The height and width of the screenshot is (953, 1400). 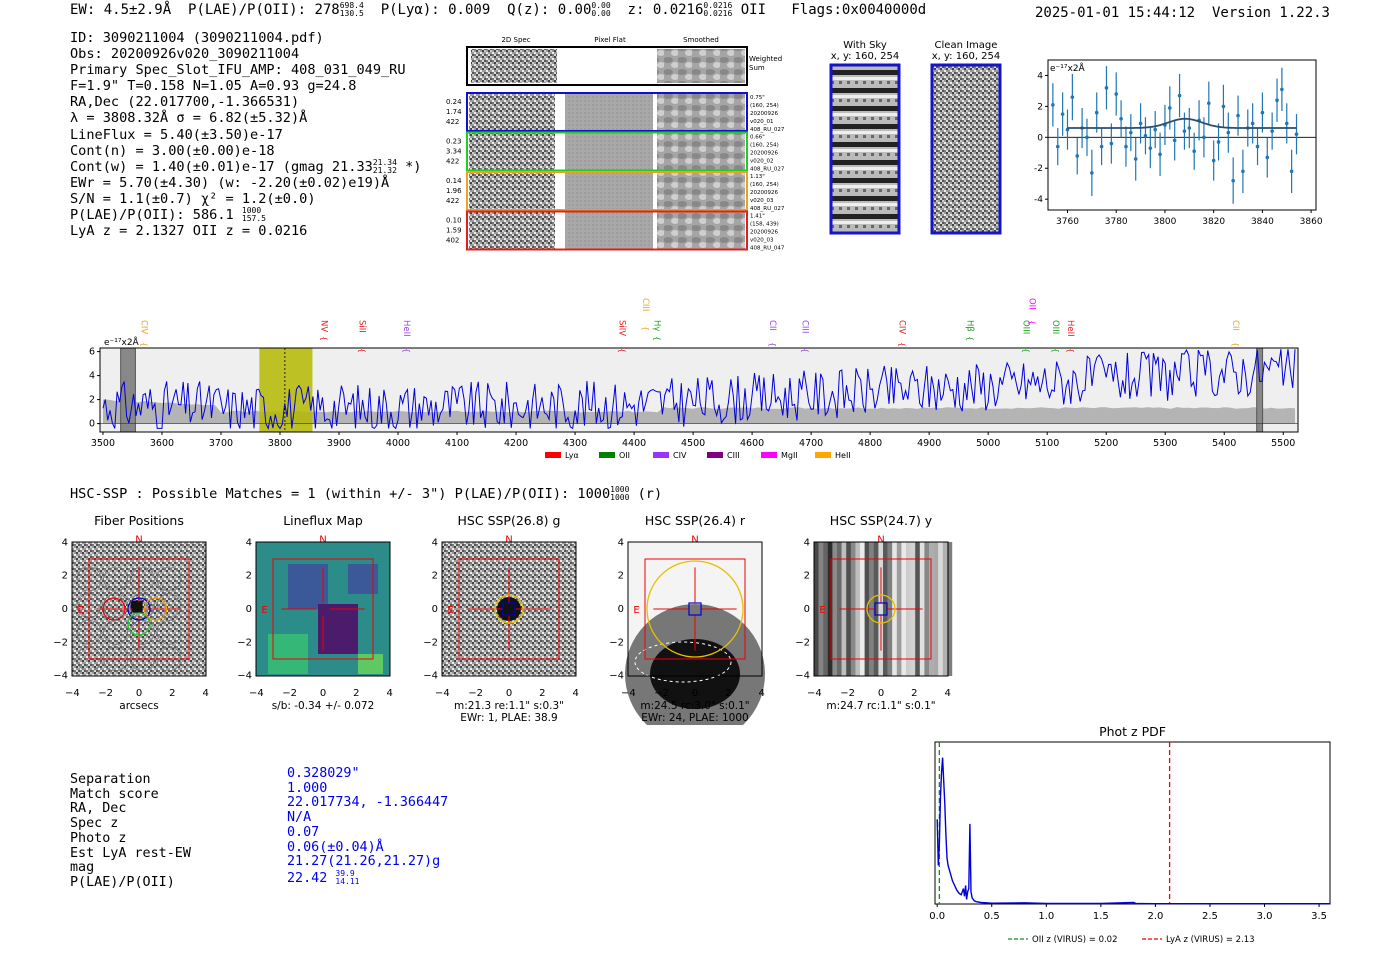 What do you see at coordinates (509, 609) in the screenshot?
I see `catalog-ellipse` at bounding box center [509, 609].